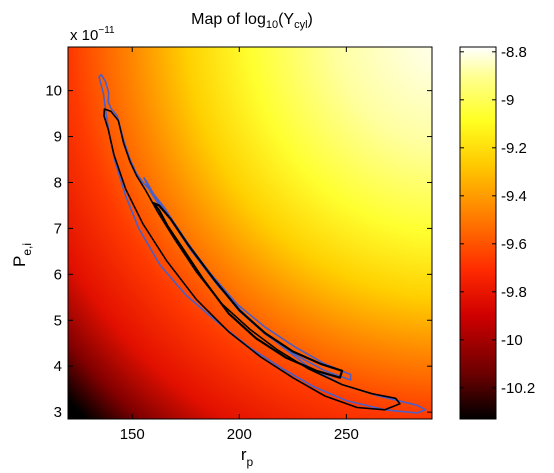 This screenshot has width=554, height=473. I want to click on y-tick-label: 5, so click(58, 320).